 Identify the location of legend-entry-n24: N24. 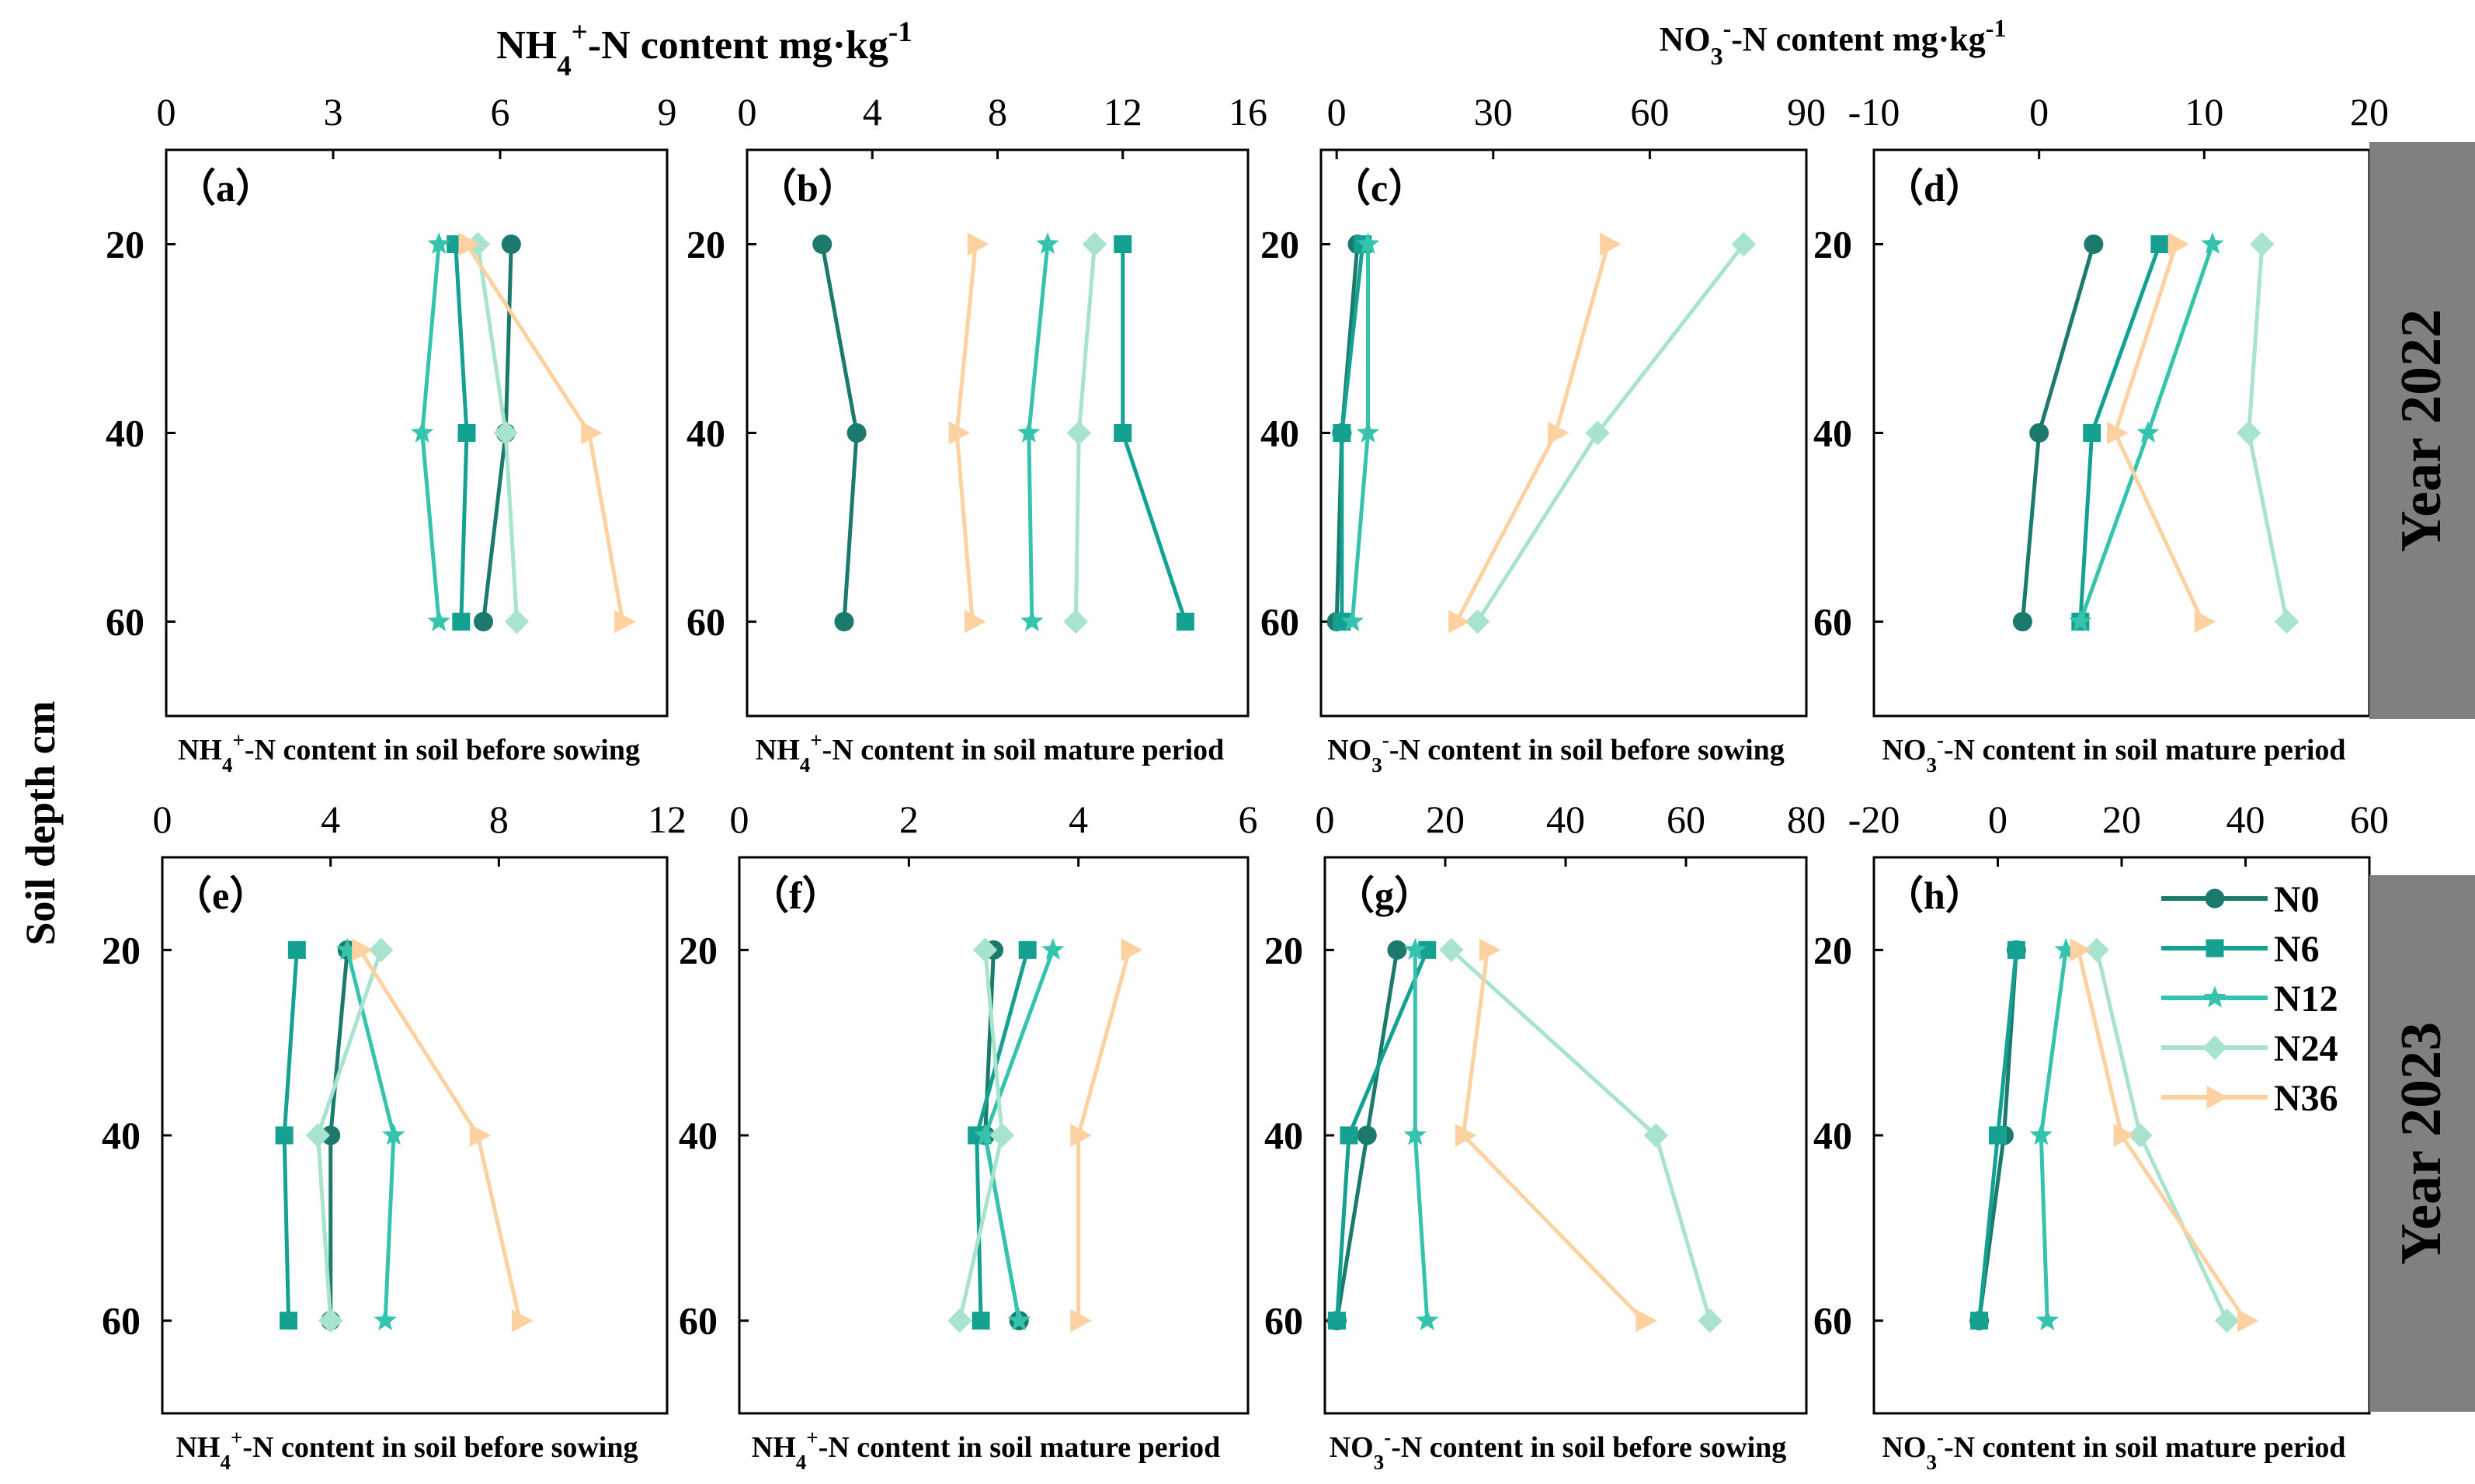
(2249, 1048).